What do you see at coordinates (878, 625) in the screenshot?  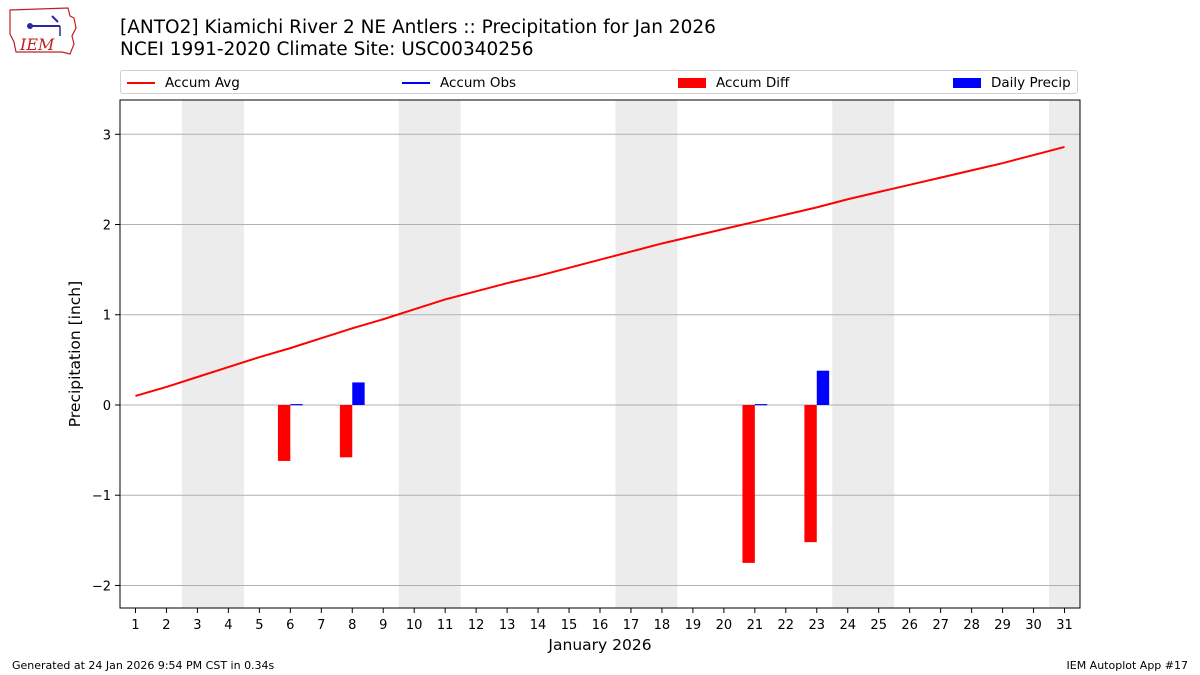 I see `x-tick-label: 25` at bounding box center [878, 625].